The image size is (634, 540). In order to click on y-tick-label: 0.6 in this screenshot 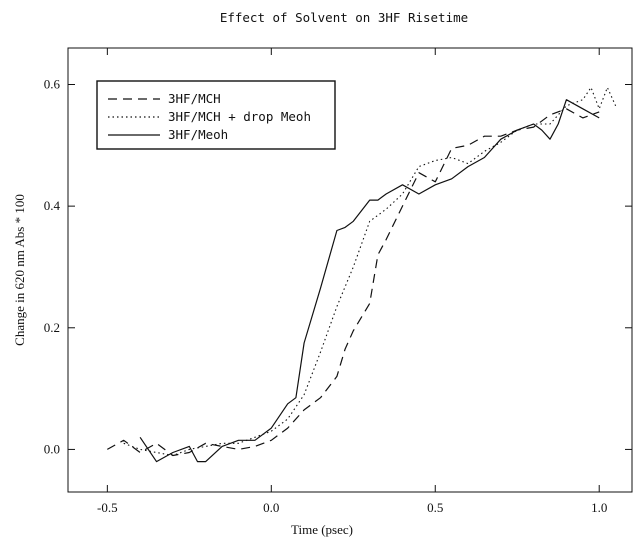, I will do `click(52, 83)`.